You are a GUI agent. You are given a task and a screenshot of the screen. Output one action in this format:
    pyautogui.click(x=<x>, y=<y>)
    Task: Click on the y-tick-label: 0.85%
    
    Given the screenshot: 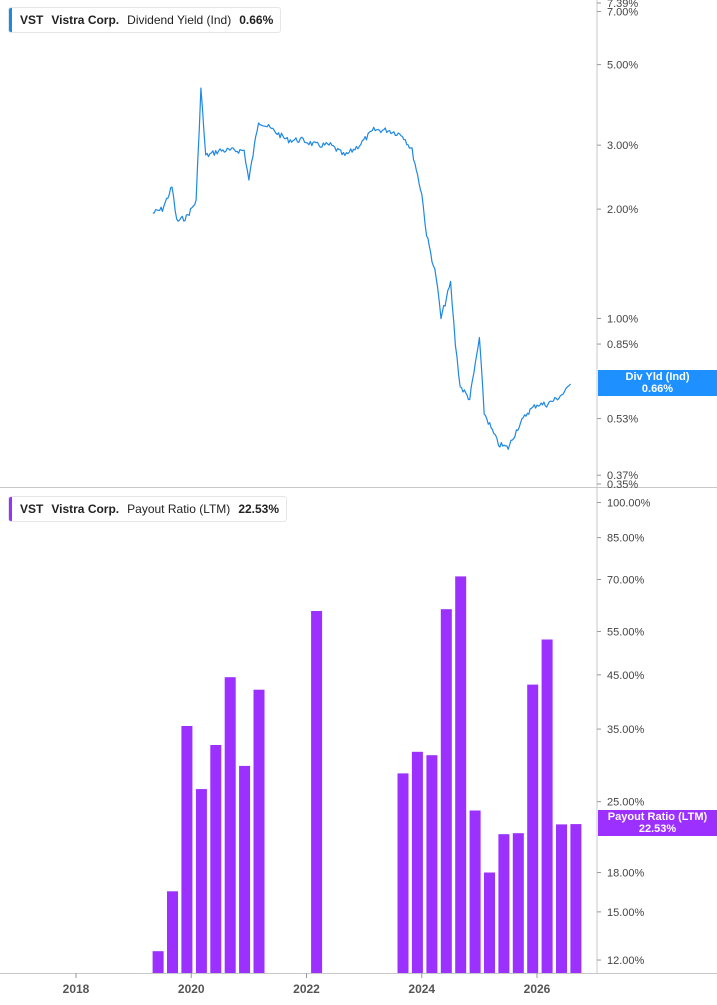 What is the action you would take?
    pyautogui.click(x=622, y=345)
    